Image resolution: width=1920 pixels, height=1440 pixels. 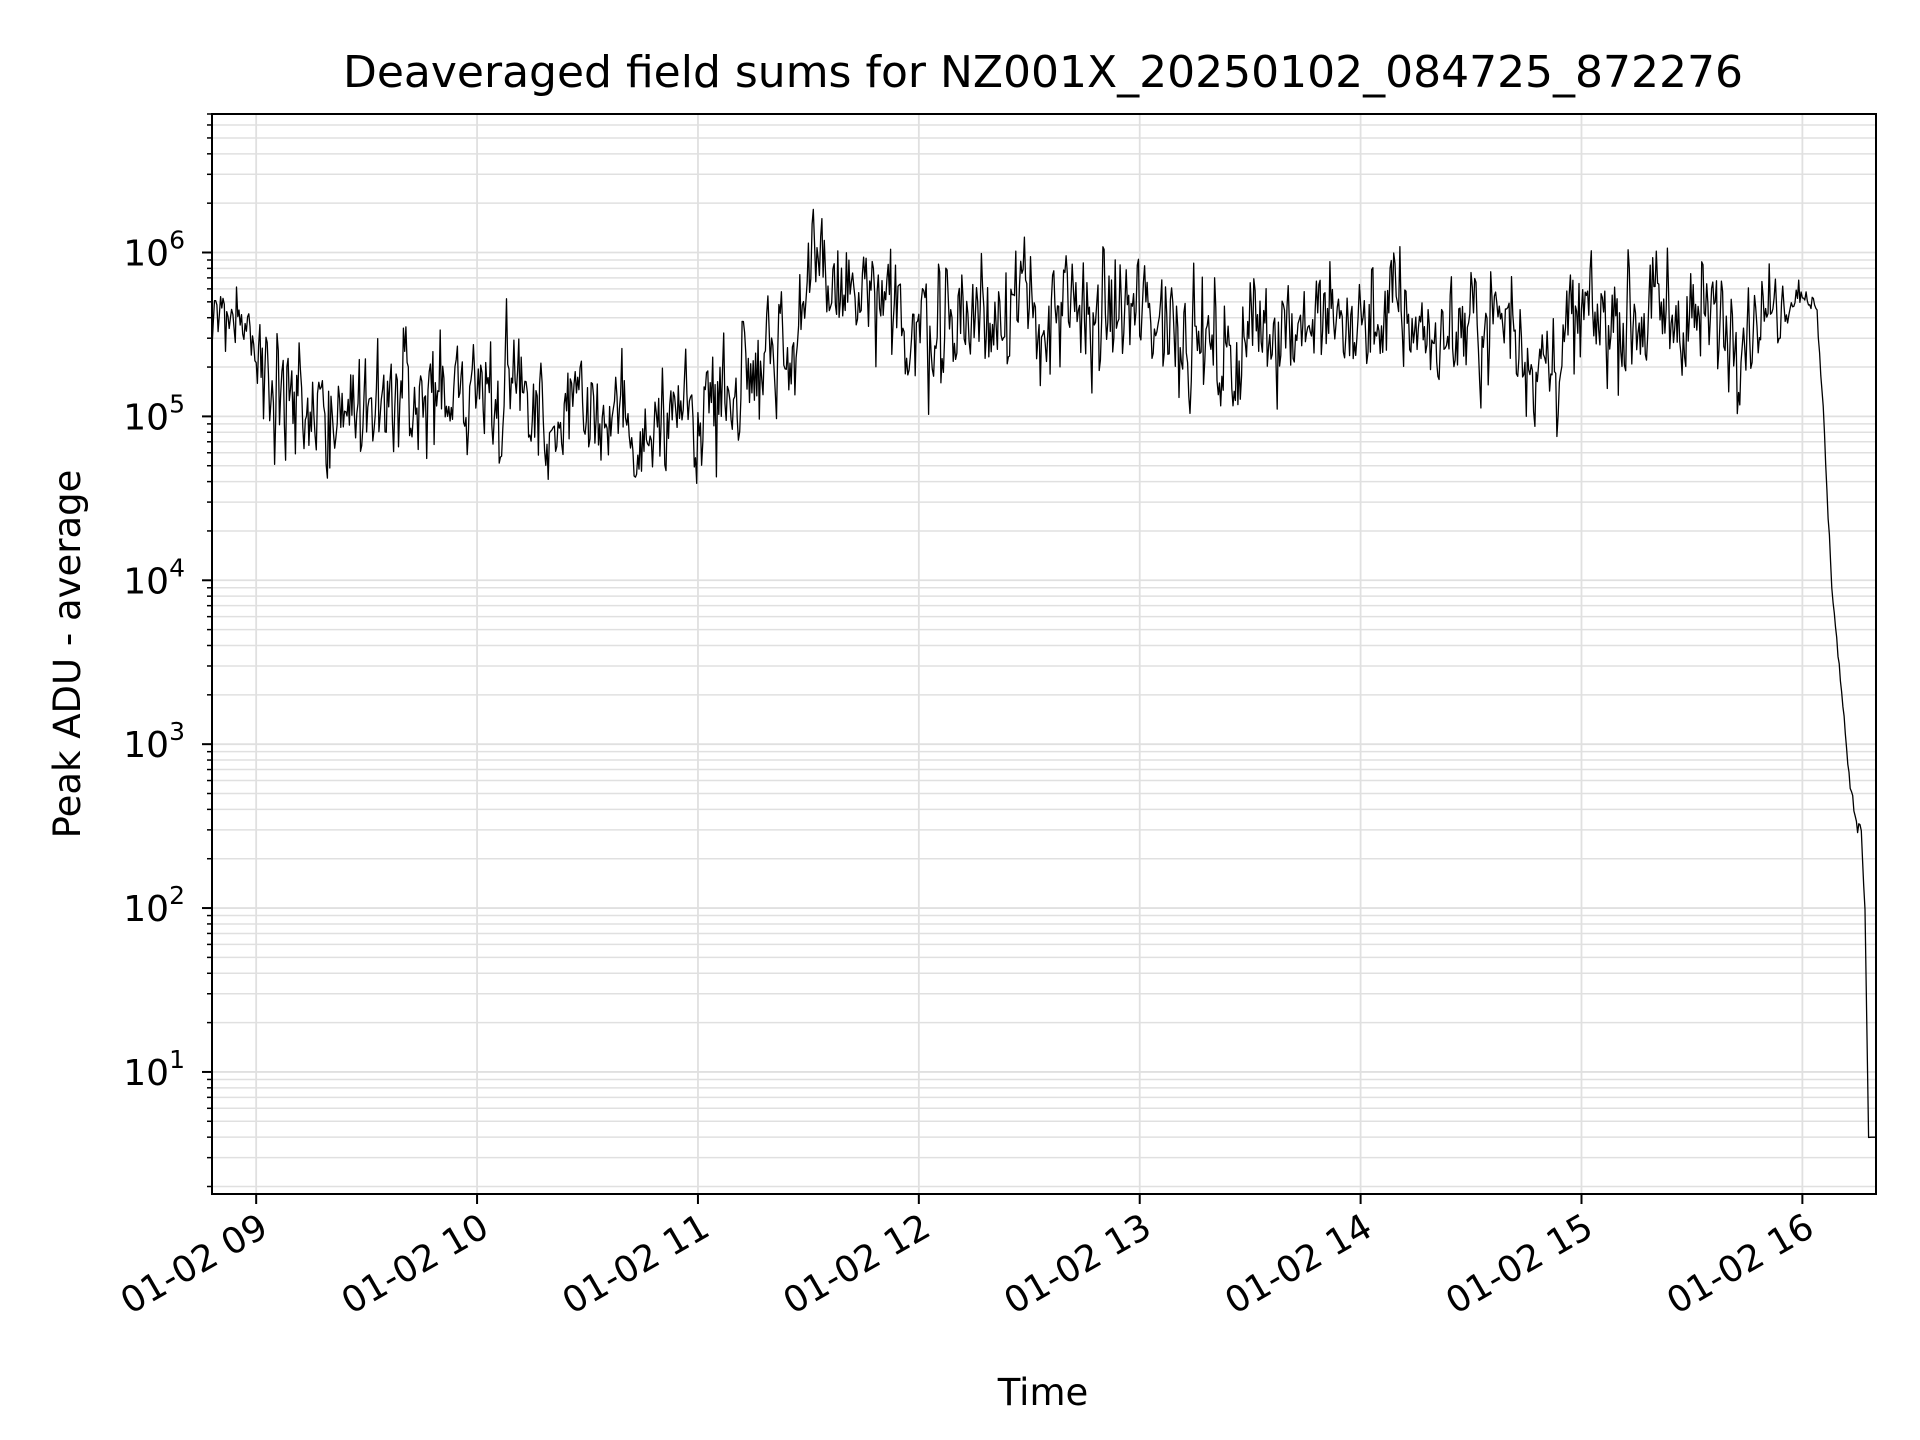 What do you see at coordinates (154, 413) in the screenshot?
I see `y-tick-label: 10⁵` at bounding box center [154, 413].